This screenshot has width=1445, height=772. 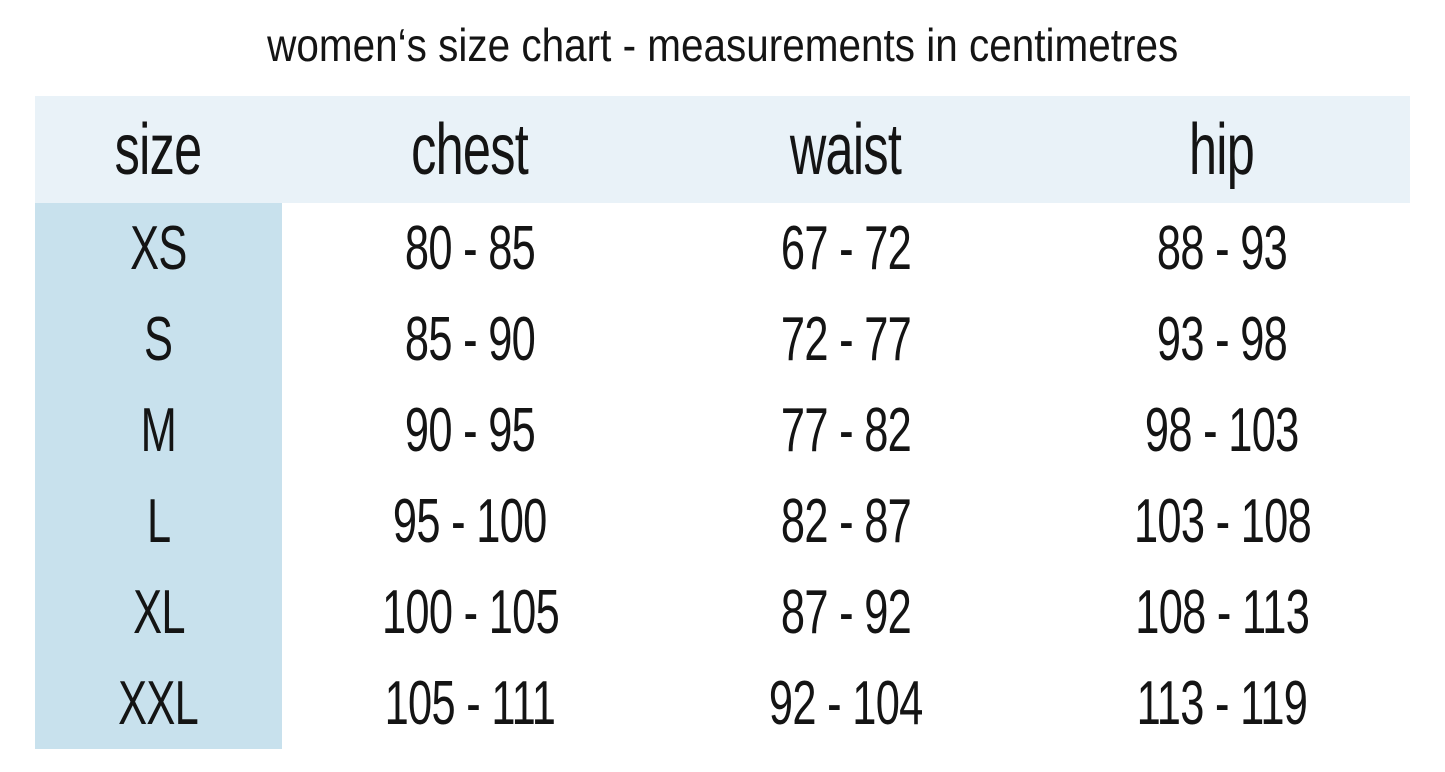 What do you see at coordinates (158, 339) in the screenshot?
I see `size-label-cell: S` at bounding box center [158, 339].